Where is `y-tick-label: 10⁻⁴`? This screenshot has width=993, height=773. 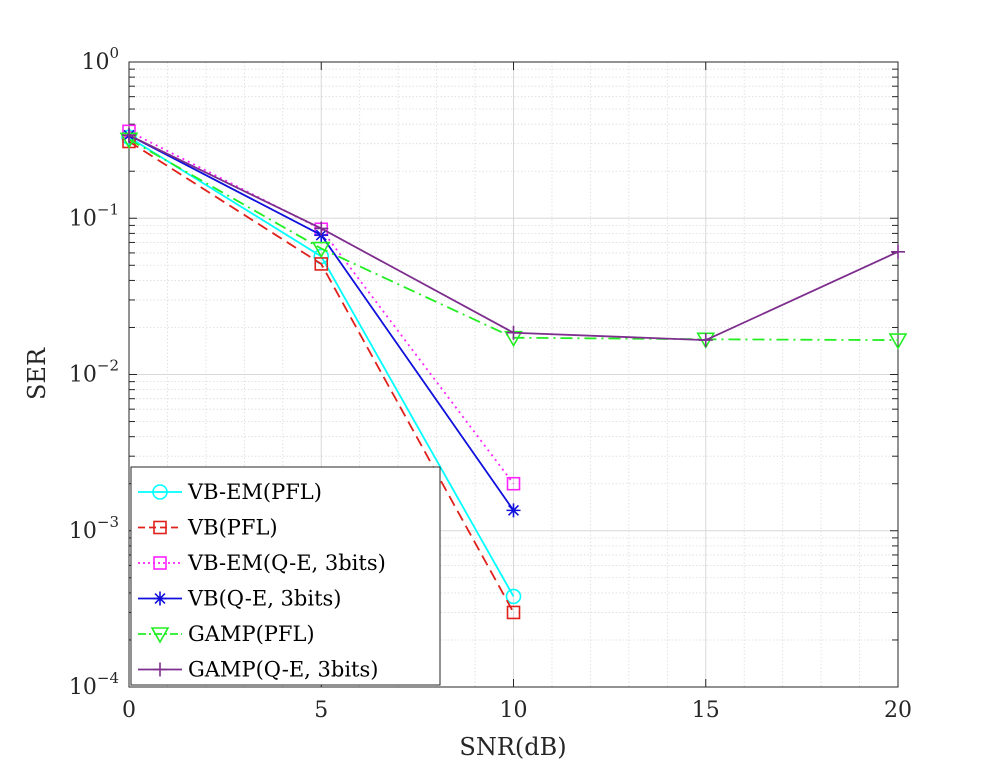 y-tick-label: 10⁻⁴ is located at coordinates (94, 684).